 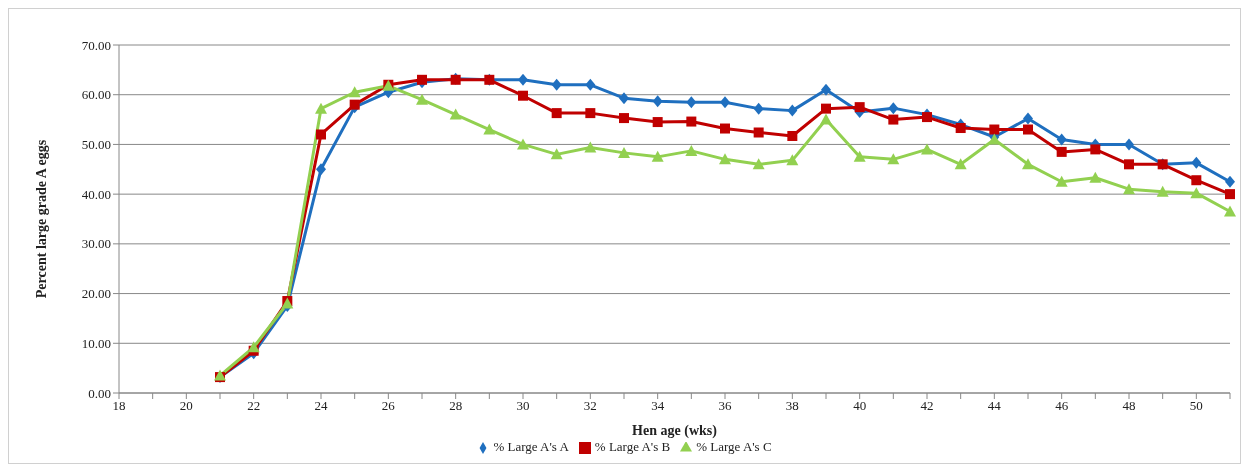 What do you see at coordinates (254, 406) in the screenshot?
I see `x-tick-label: 22` at bounding box center [254, 406].